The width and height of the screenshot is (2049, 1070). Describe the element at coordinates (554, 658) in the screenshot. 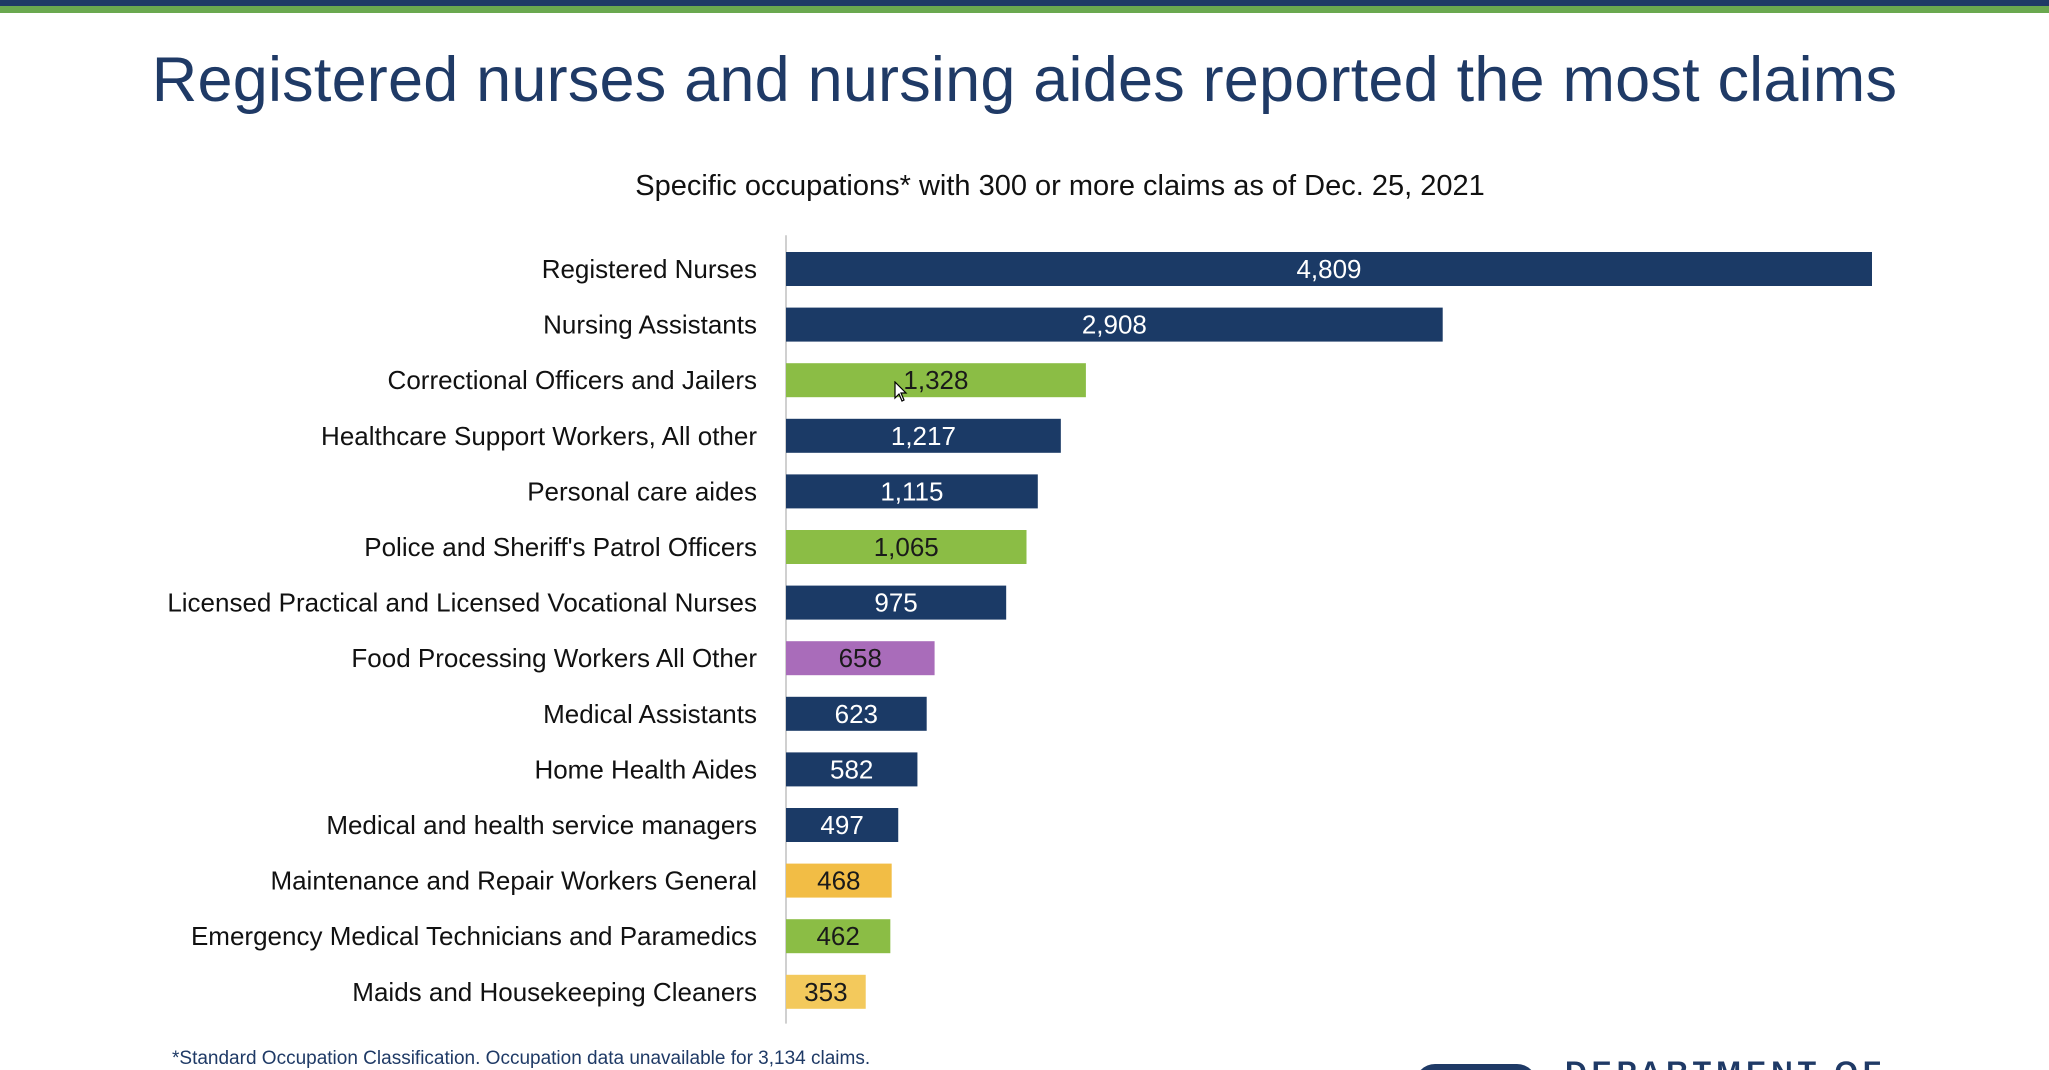

I see `category-label: Food Processing Workers All Other` at that location.